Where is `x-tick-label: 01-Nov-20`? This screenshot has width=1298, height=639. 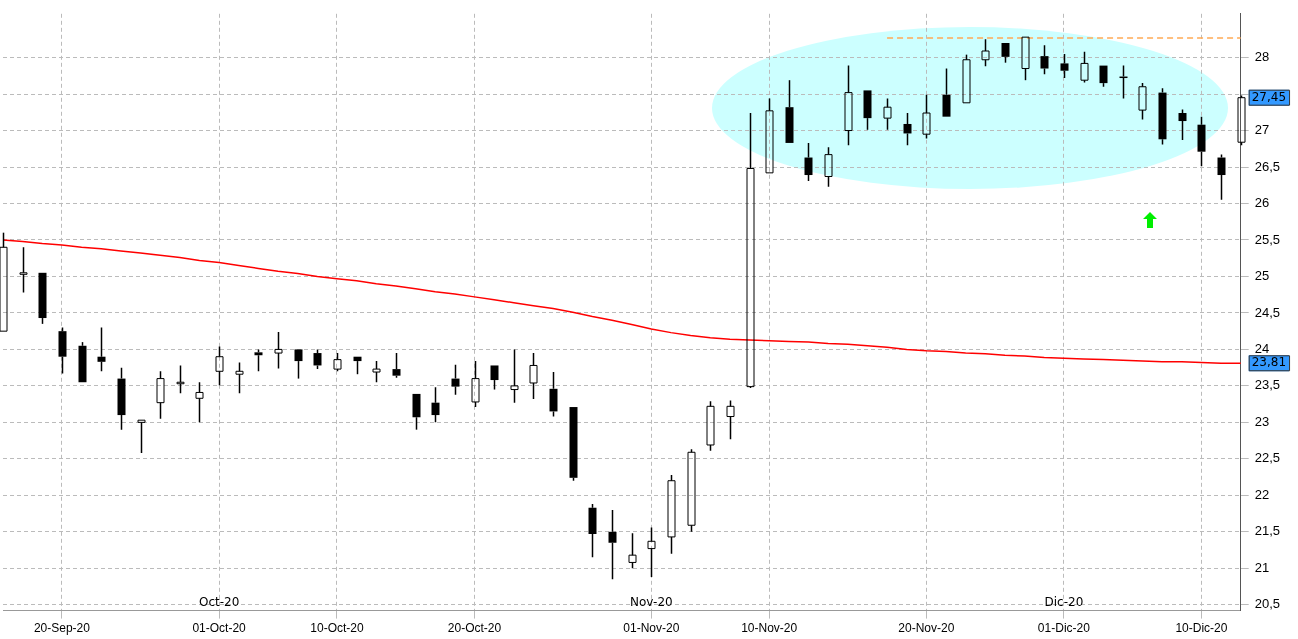
x-tick-label: 01-Nov-20 is located at coordinates (651, 628).